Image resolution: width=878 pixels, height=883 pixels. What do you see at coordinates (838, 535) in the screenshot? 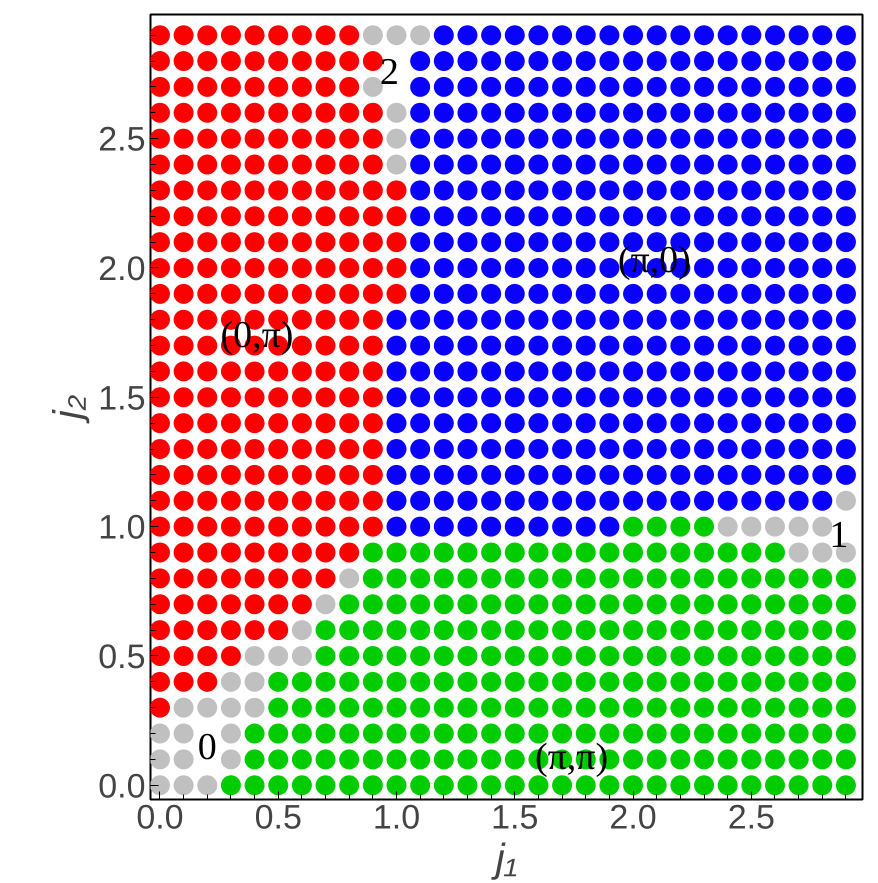
I see `annotation: 1` at bounding box center [838, 535].